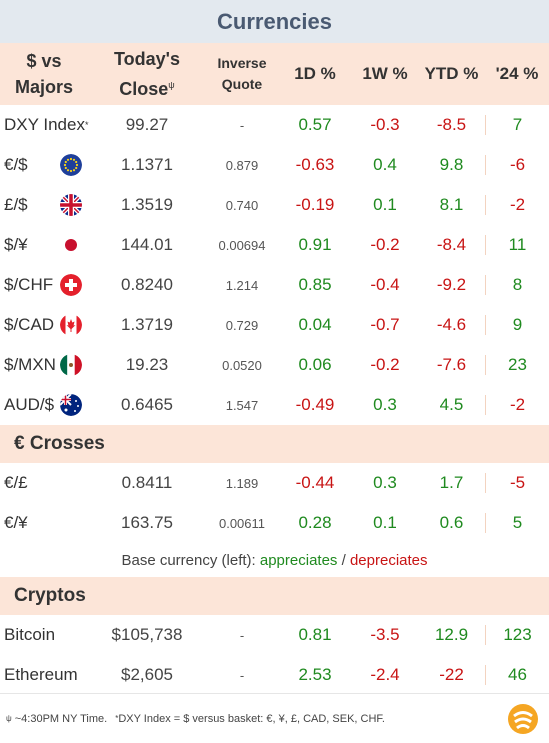 The height and width of the screenshot is (743, 549). Describe the element at coordinates (523, 719) in the screenshot. I see `brand-logo-icon` at that location.